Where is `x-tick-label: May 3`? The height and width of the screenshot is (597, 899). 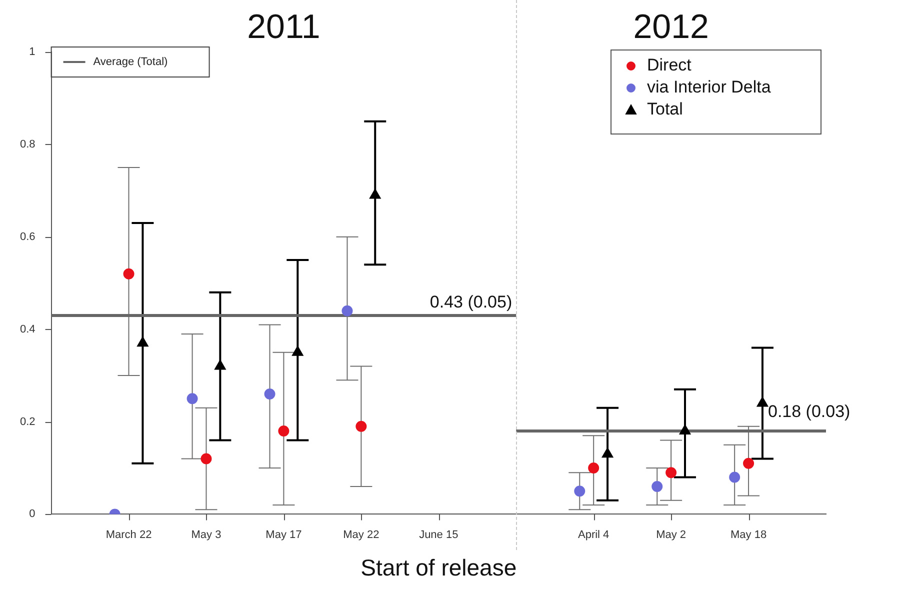
x-tick-label: May 3 is located at coordinates (206, 534).